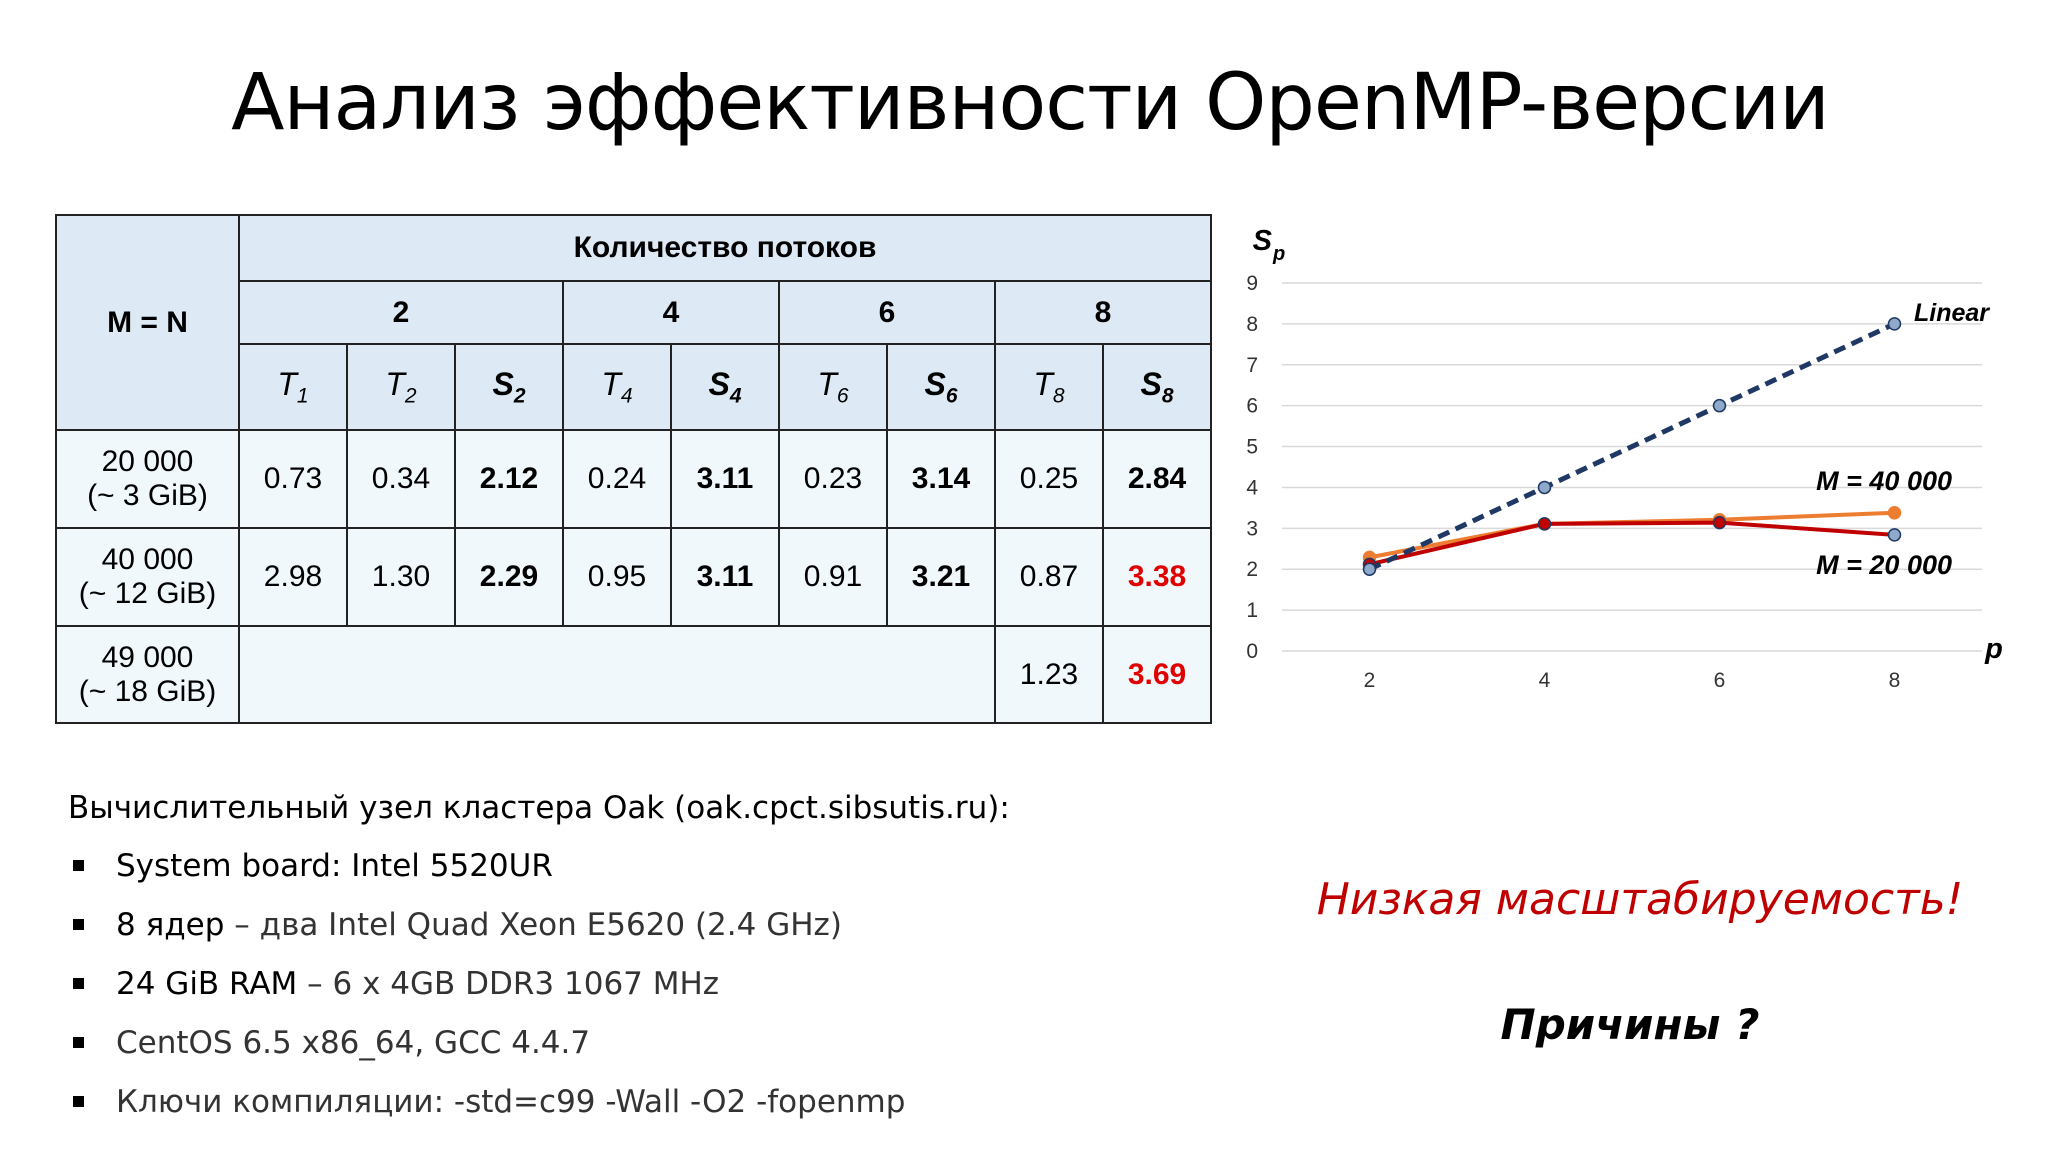 The height and width of the screenshot is (1152, 2048). I want to click on row-size-label: 49 000 (~ 18 GiB), so click(147, 674).